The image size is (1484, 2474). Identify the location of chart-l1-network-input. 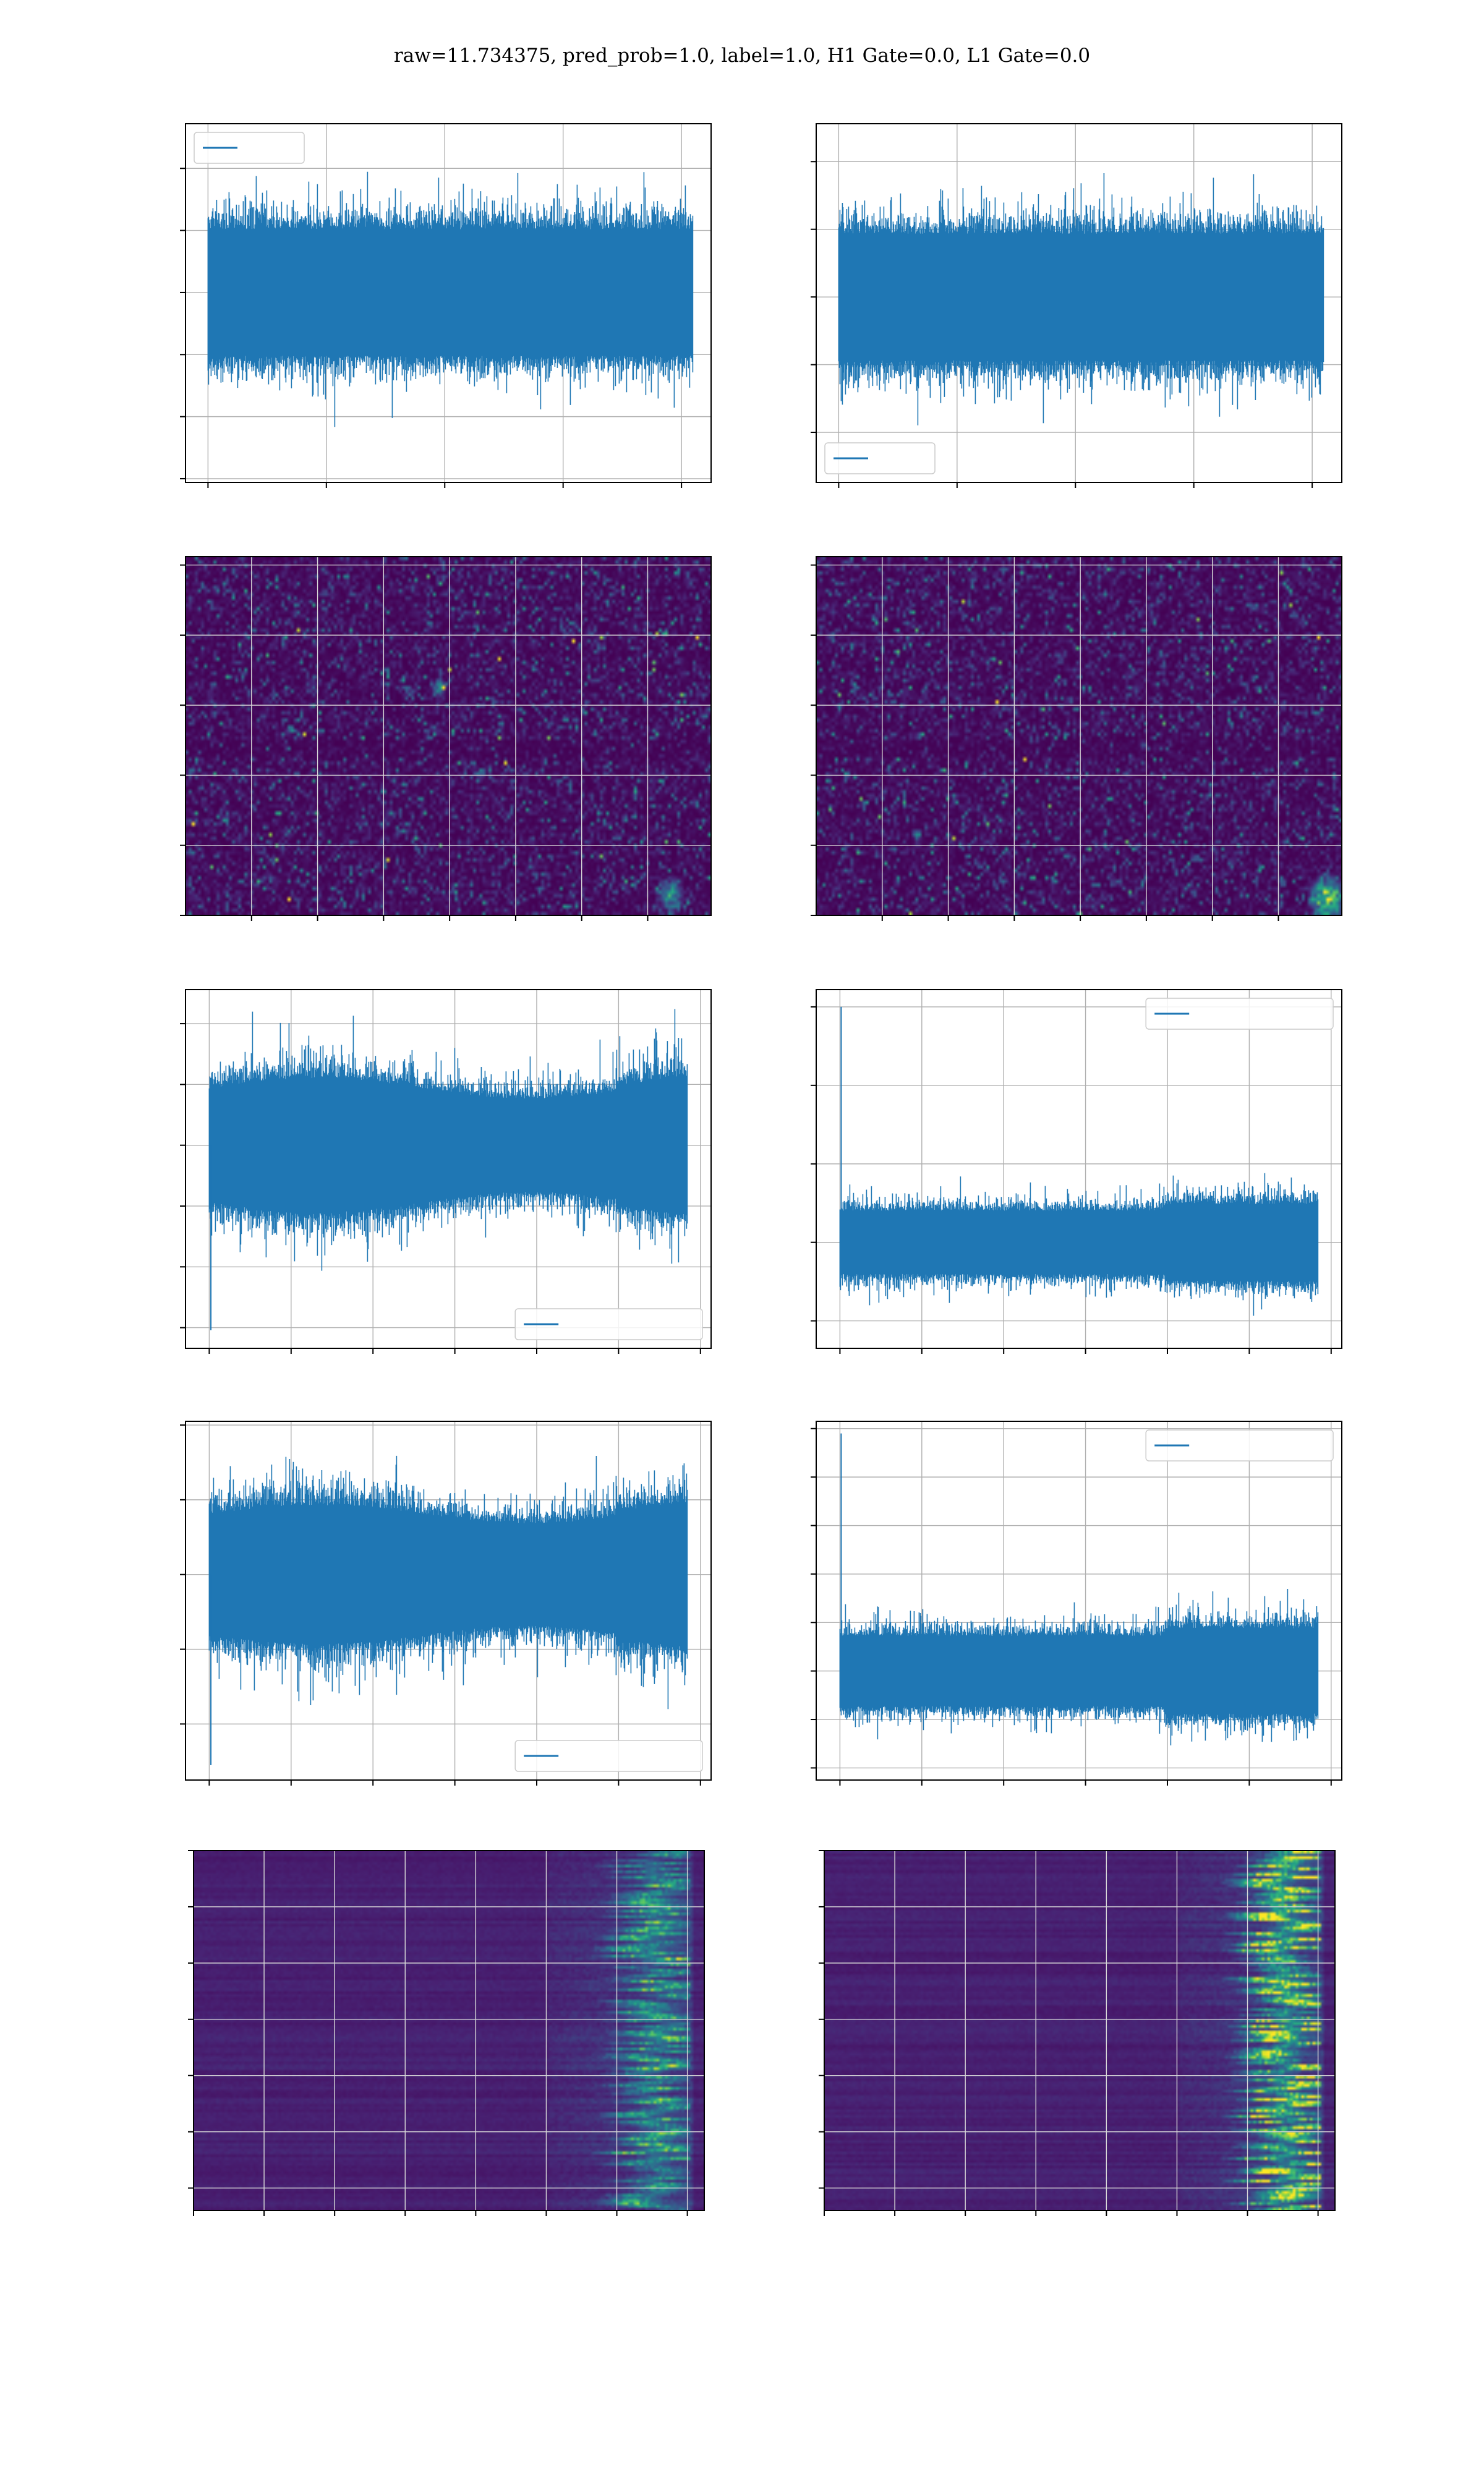
(1076, 1171).